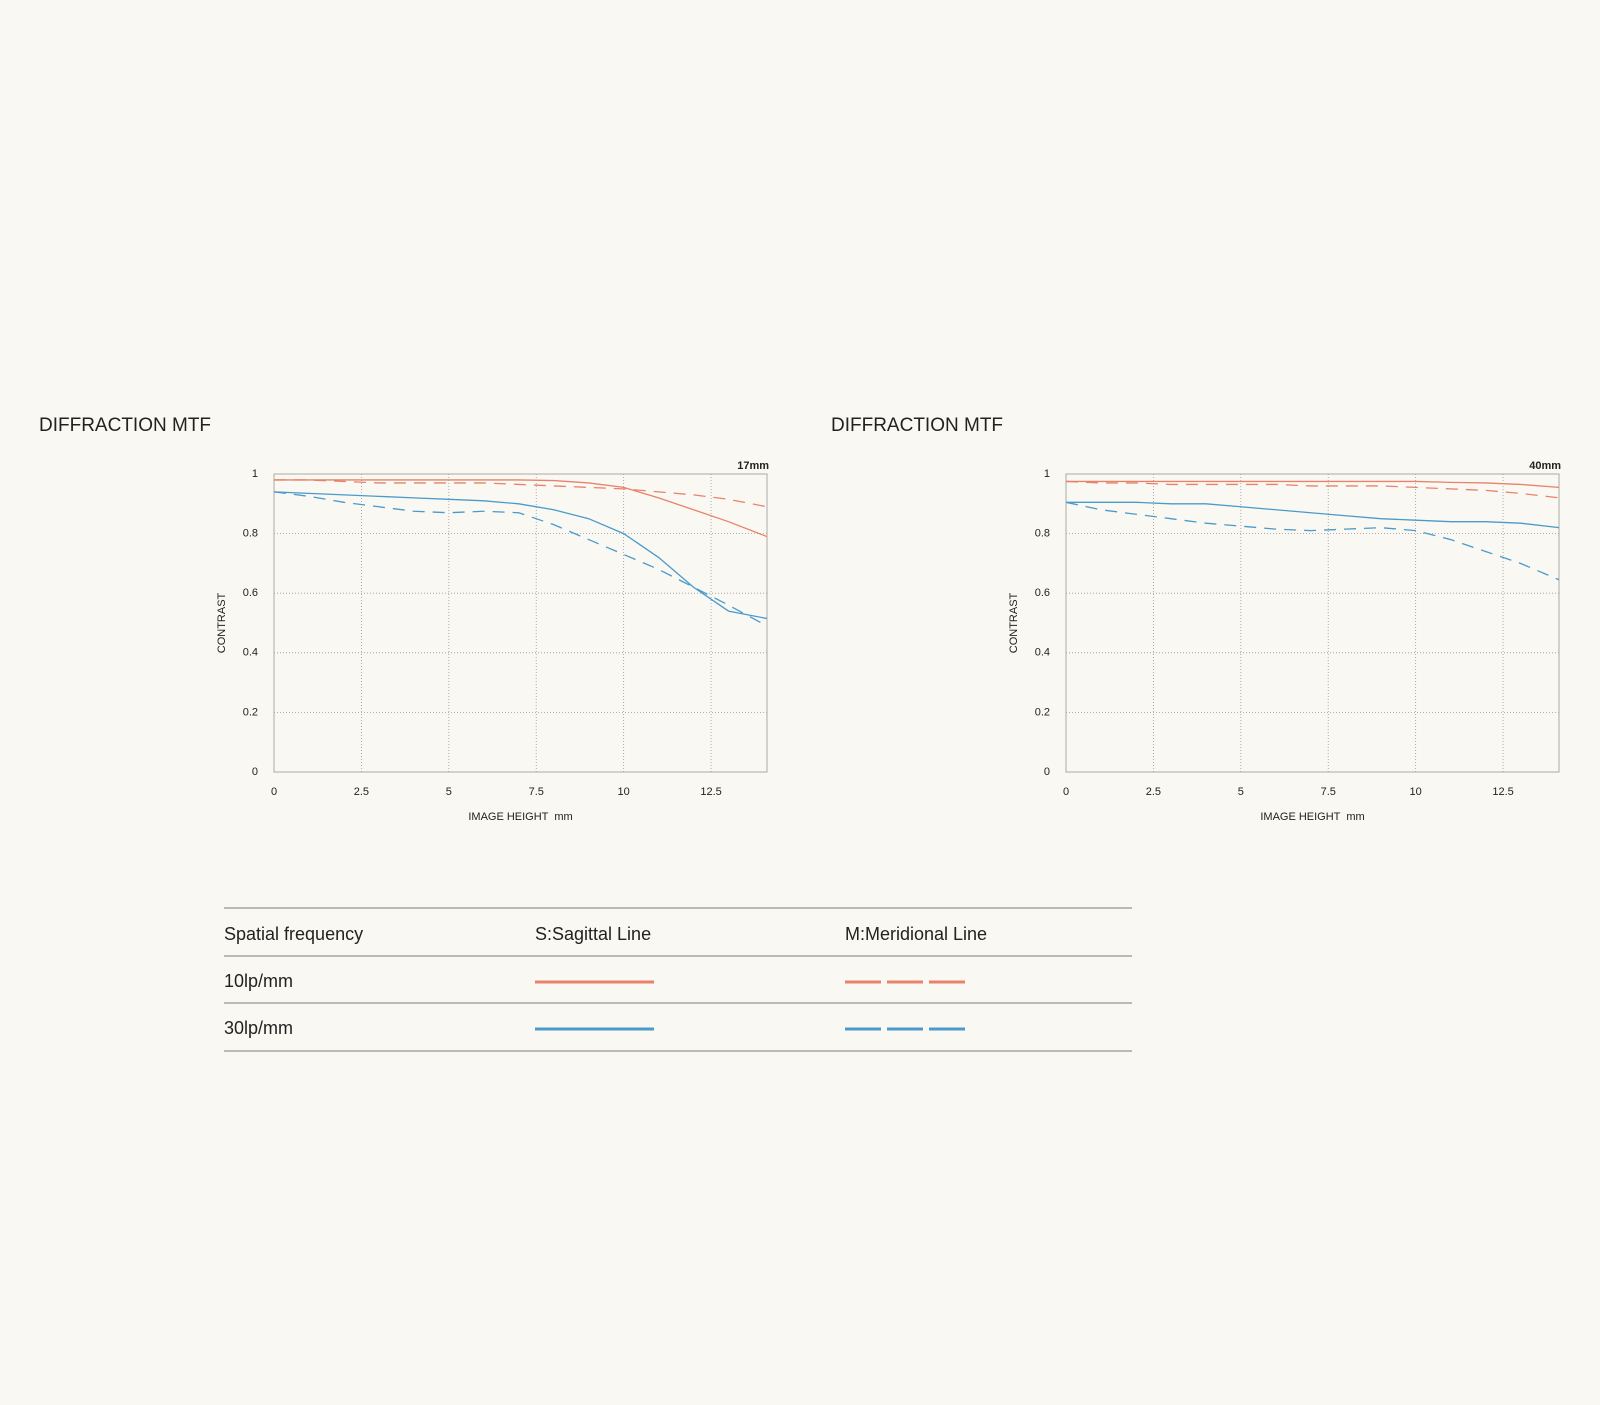  Describe the element at coordinates (258, 1028) in the screenshot. I see `table-cell: 30lp/mm` at that location.